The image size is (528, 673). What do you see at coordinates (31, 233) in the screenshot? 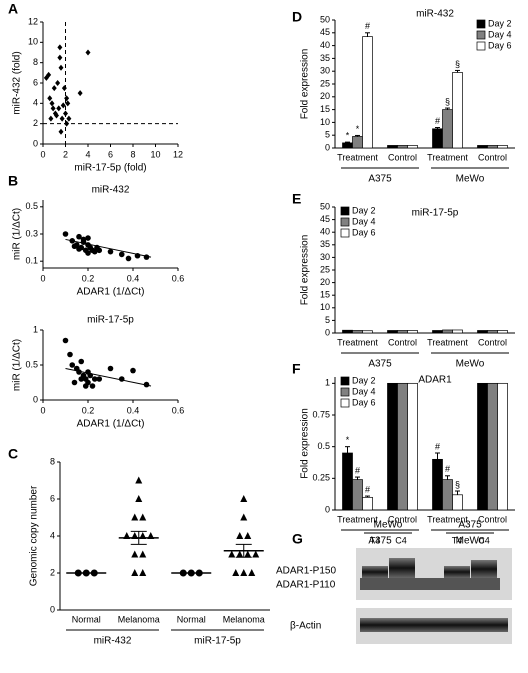
I see `y-tick-label: 0.3` at bounding box center [31, 233].